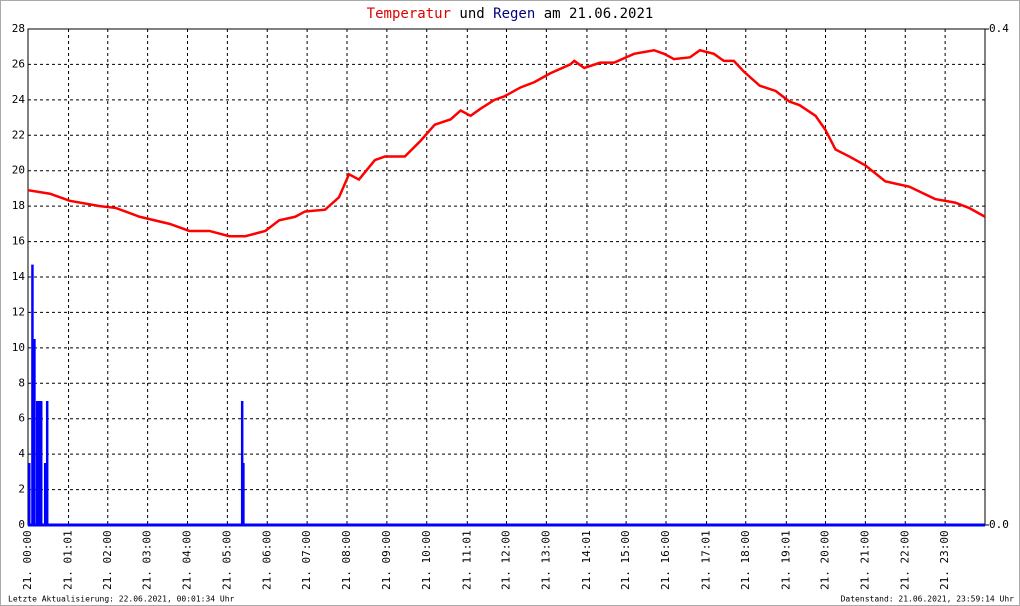 Image resolution: width=1020 pixels, height=606 pixels. I want to click on x-tick-label: 21. 14:01, so click(586, 560).